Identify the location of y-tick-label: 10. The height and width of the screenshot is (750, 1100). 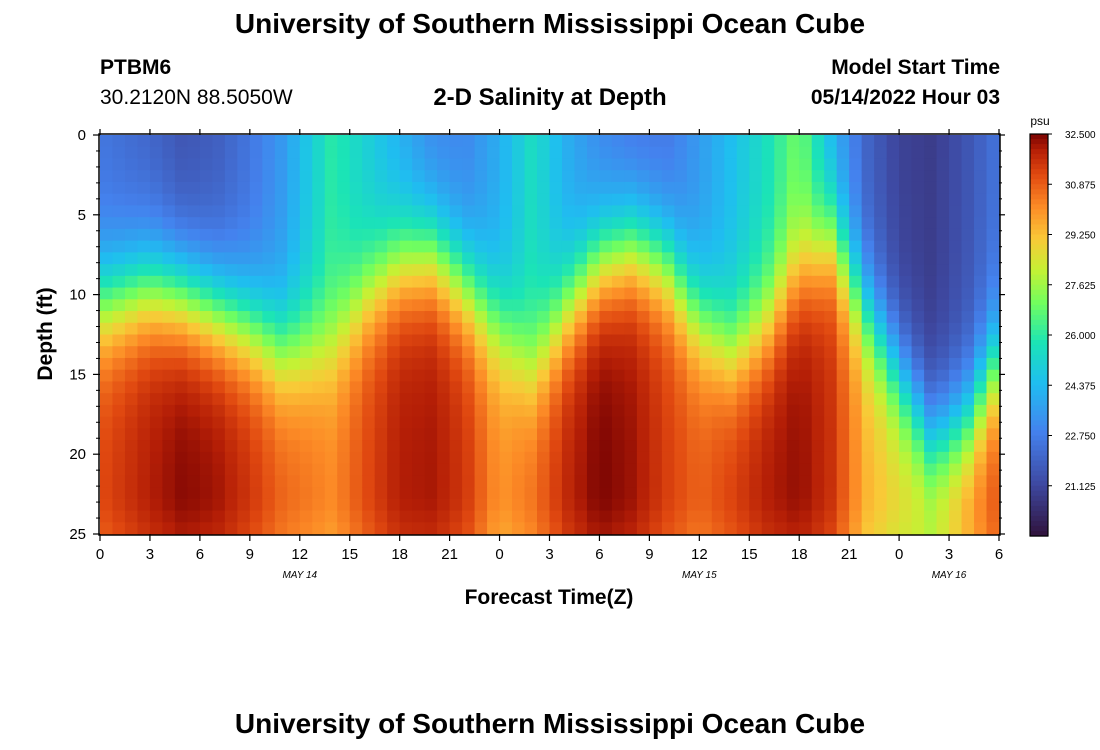
(77, 295).